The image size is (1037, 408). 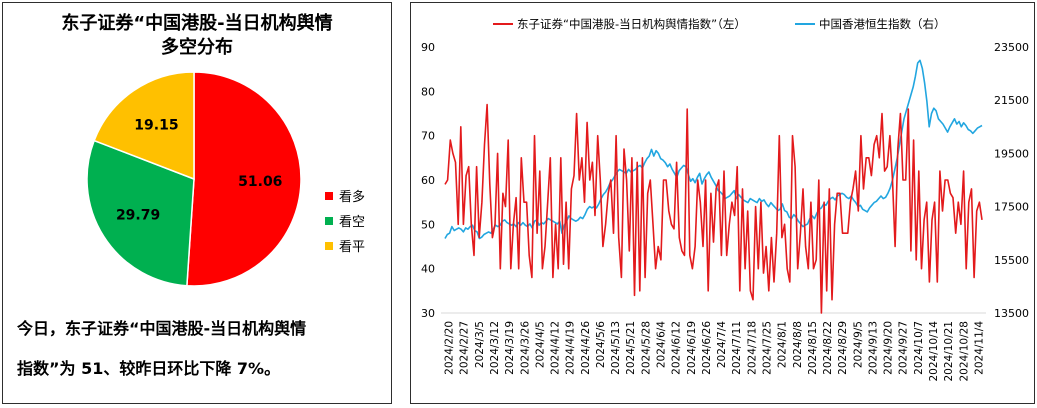 I want to click on x-tick-18: 2024/7/4, so click(x=722, y=344).